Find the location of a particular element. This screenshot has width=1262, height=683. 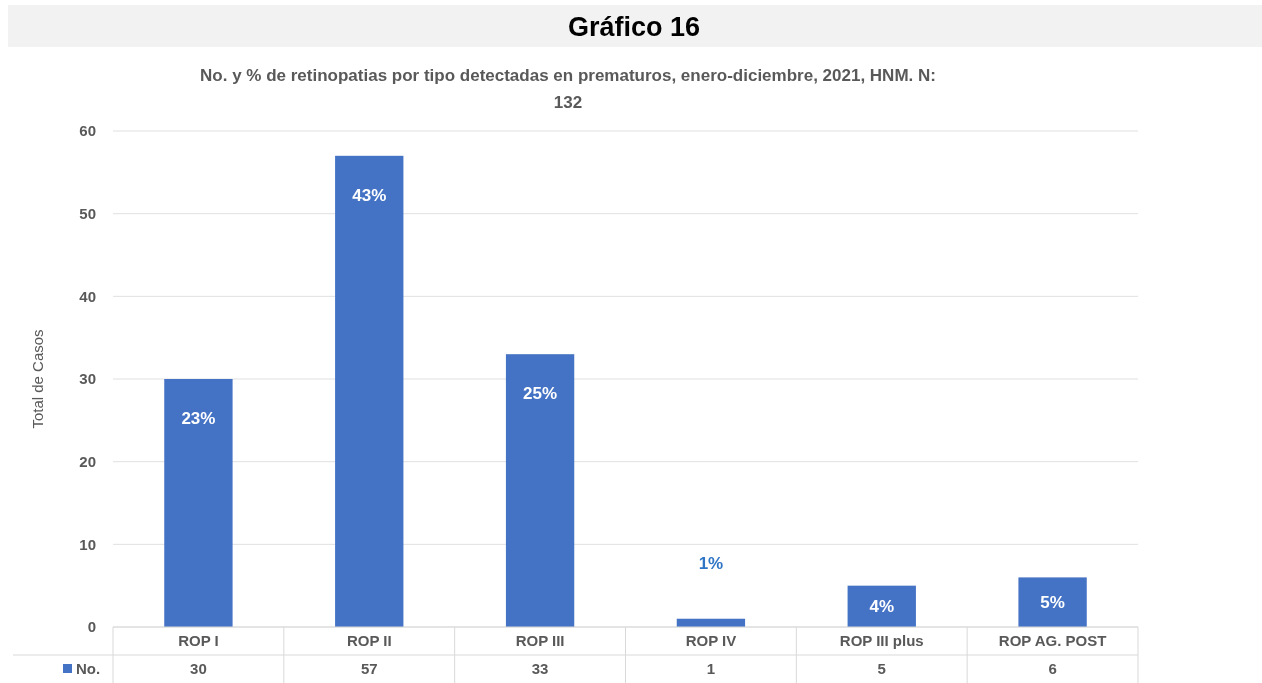

data-label: 1 is located at coordinates (711, 668).